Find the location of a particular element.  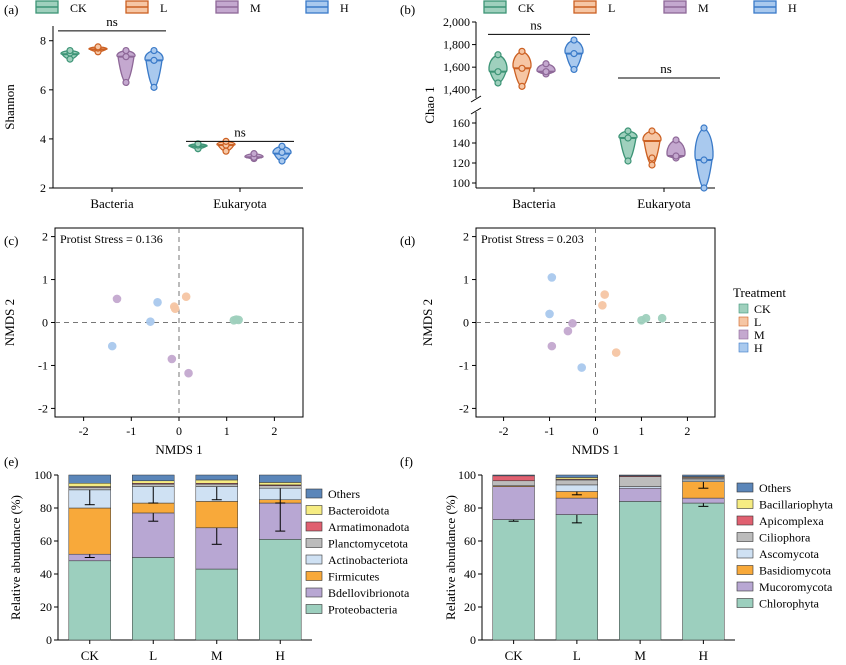

y-tick-label: 2 is located at coordinates (43, 188).